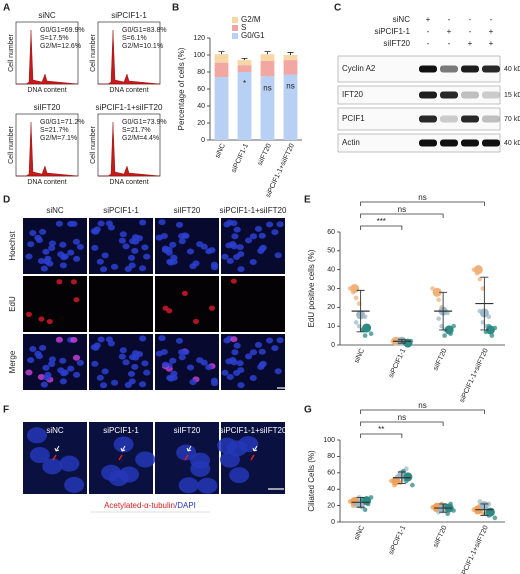 Image resolution: width=520 pixels, height=574 pixels. Describe the element at coordinates (381, 221) in the screenshot. I see `annotation: ***` at that location.